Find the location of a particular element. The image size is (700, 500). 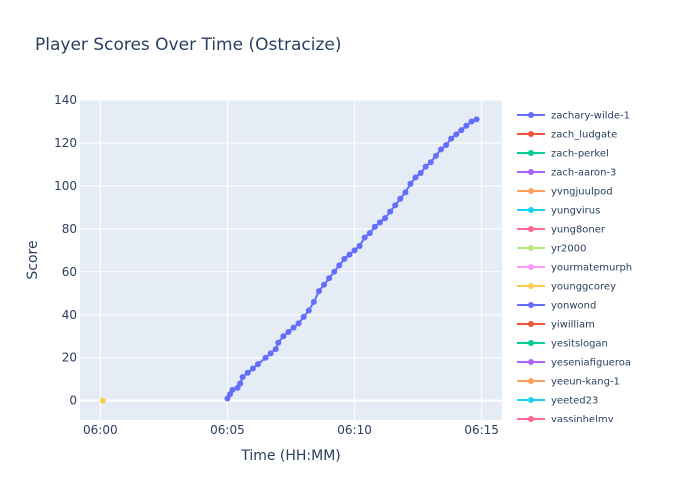

legend-label: yvngjuulpod is located at coordinates (582, 192).